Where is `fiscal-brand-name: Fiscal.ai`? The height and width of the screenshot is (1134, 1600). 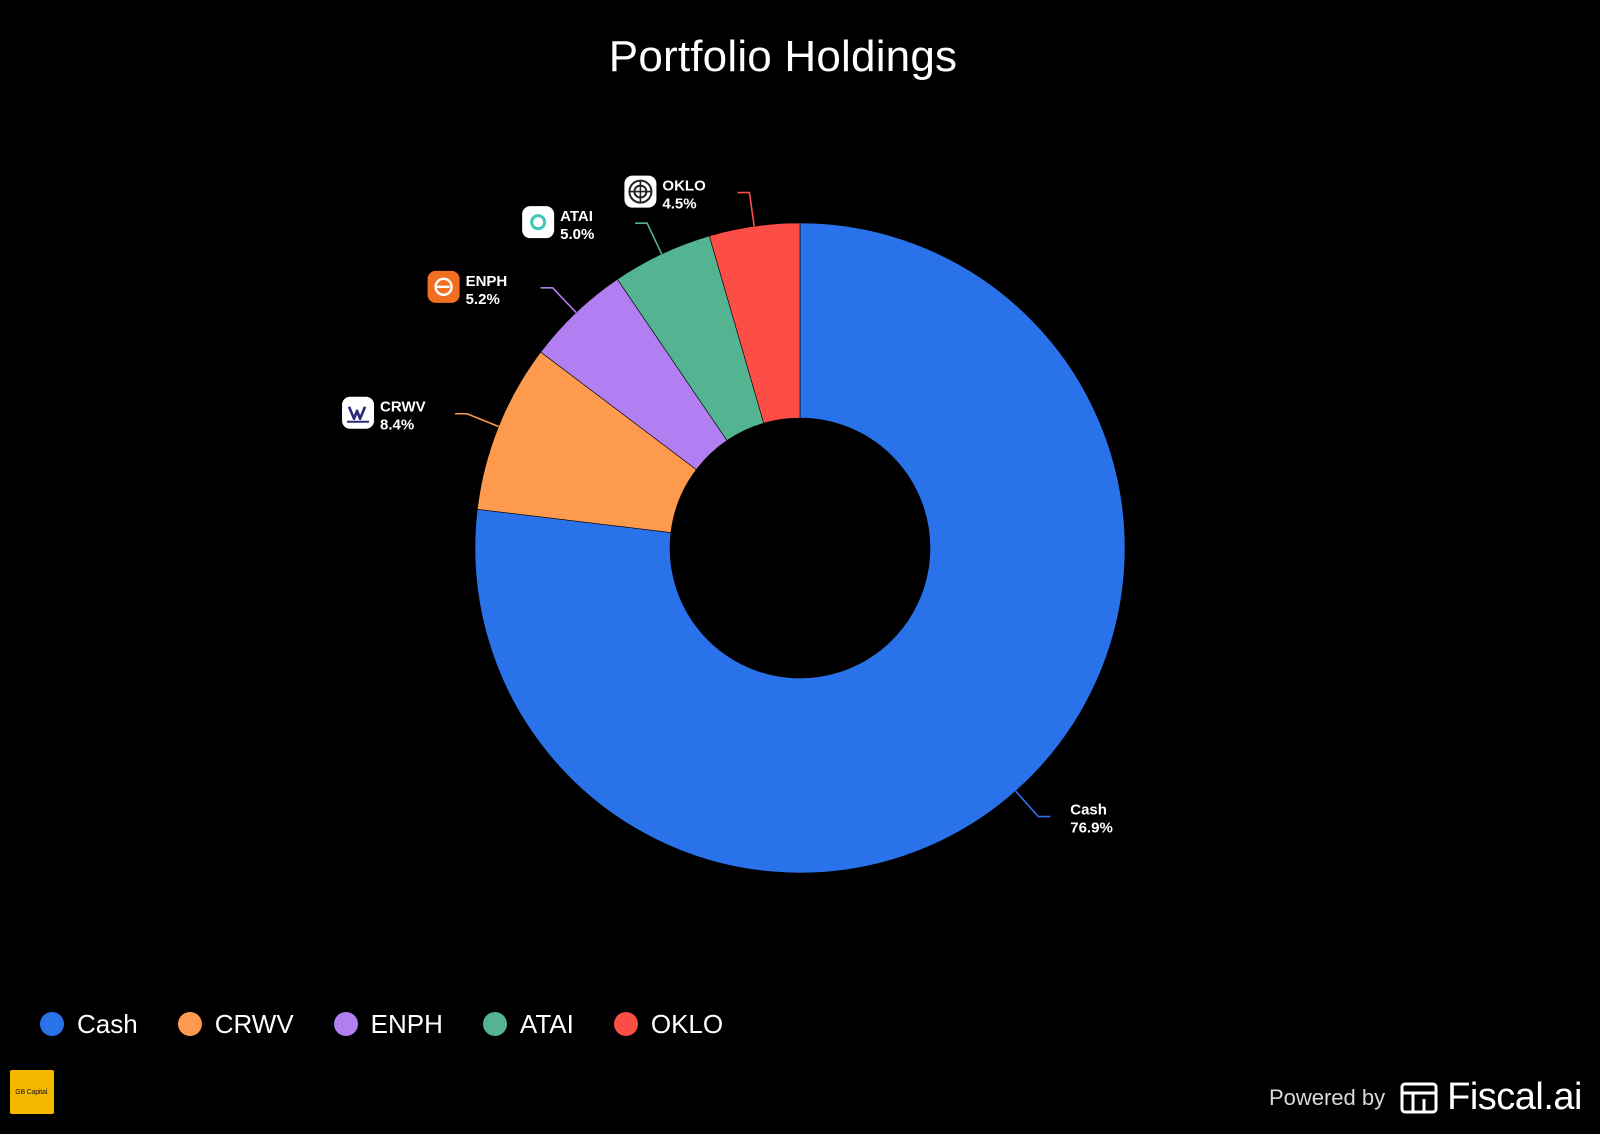 fiscal-brand-name: Fiscal.ai is located at coordinates (1514, 1097).